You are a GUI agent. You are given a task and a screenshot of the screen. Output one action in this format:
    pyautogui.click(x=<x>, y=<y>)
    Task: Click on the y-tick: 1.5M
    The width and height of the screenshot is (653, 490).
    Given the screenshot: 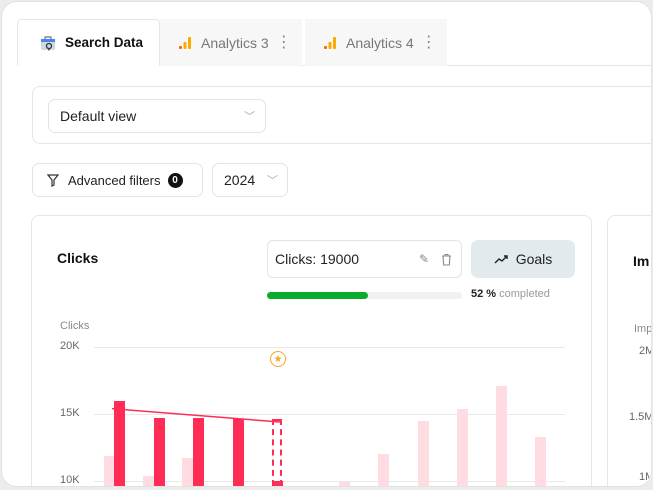 What is the action you would take?
    pyautogui.click(x=640, y=417)
    